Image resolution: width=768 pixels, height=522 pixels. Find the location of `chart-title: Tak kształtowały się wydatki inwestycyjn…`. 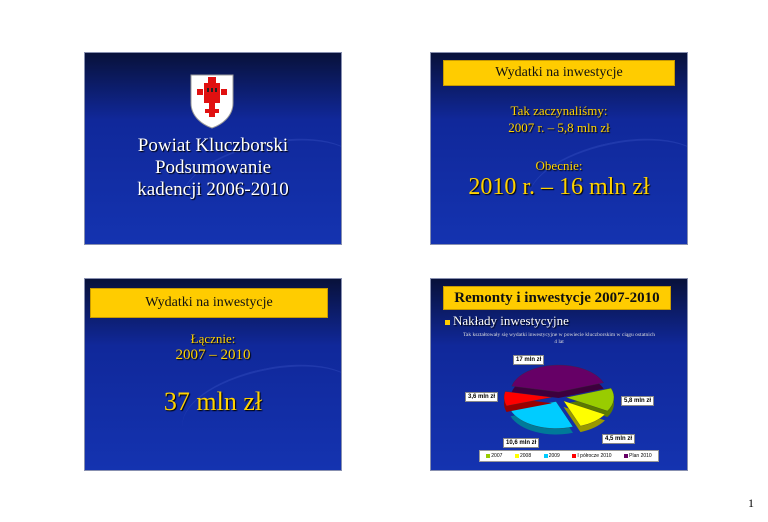

chart-title: Tak kształtowały się wydatki inwestycyjn… is located at coordinates (559, 338).